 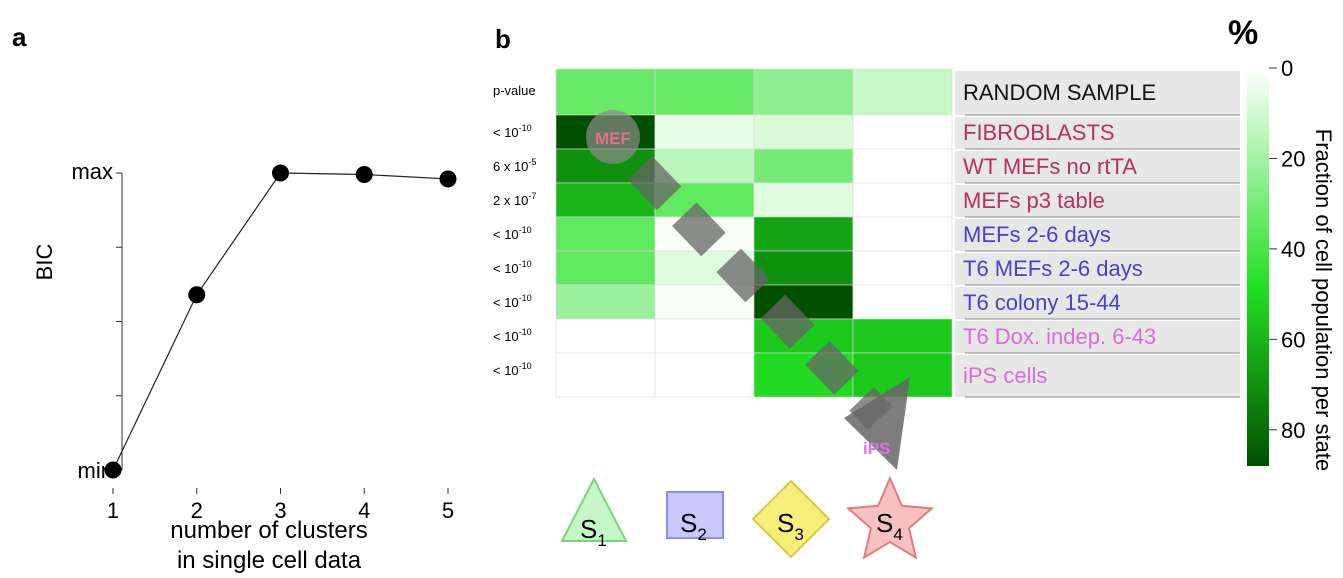 I want to click on state-s1-triangle-icon, so click(x=594, y=509).